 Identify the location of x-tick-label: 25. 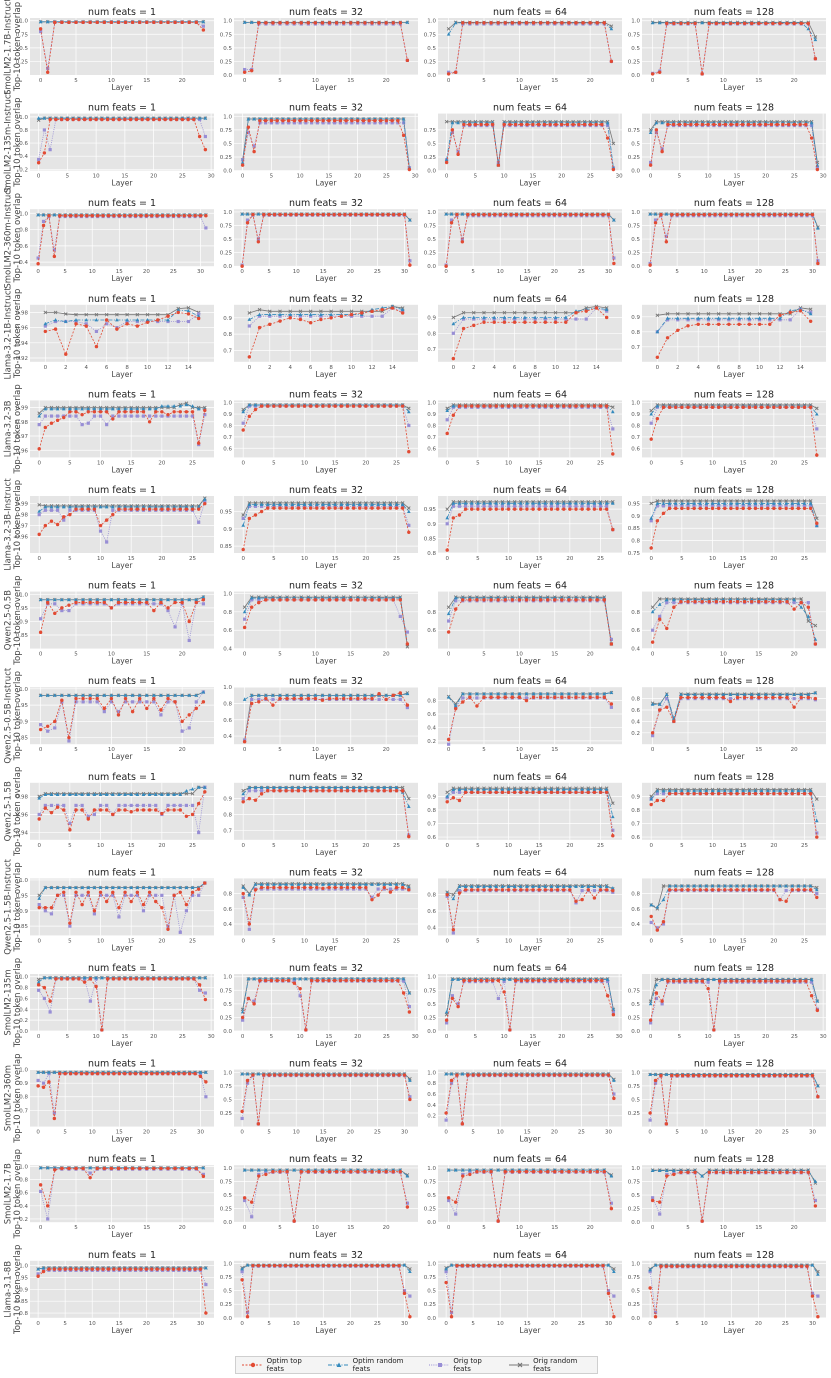
(396, 846).